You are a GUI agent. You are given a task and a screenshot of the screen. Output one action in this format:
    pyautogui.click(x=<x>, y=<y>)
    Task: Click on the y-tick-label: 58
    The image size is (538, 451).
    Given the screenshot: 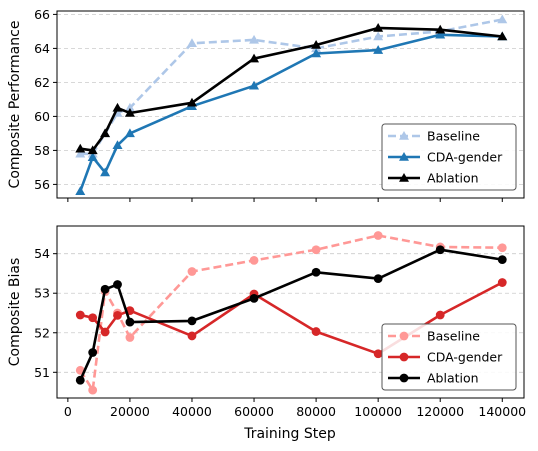 What is the action you would take?
    pyautogui.click(x=42, y=150)
    